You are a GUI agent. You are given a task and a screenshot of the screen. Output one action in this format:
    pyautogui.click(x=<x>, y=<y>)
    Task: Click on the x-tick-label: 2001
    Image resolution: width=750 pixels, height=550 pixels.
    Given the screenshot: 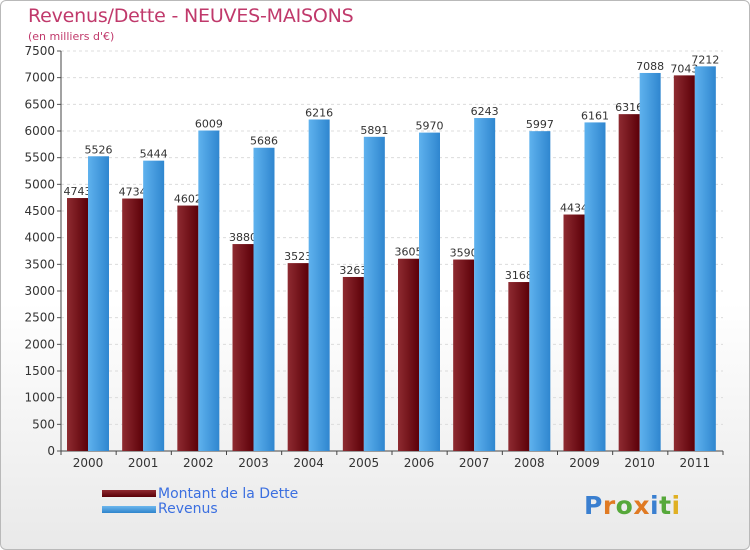 What is the action you would take?
    pyautogui.click(x=143, y=463)
    